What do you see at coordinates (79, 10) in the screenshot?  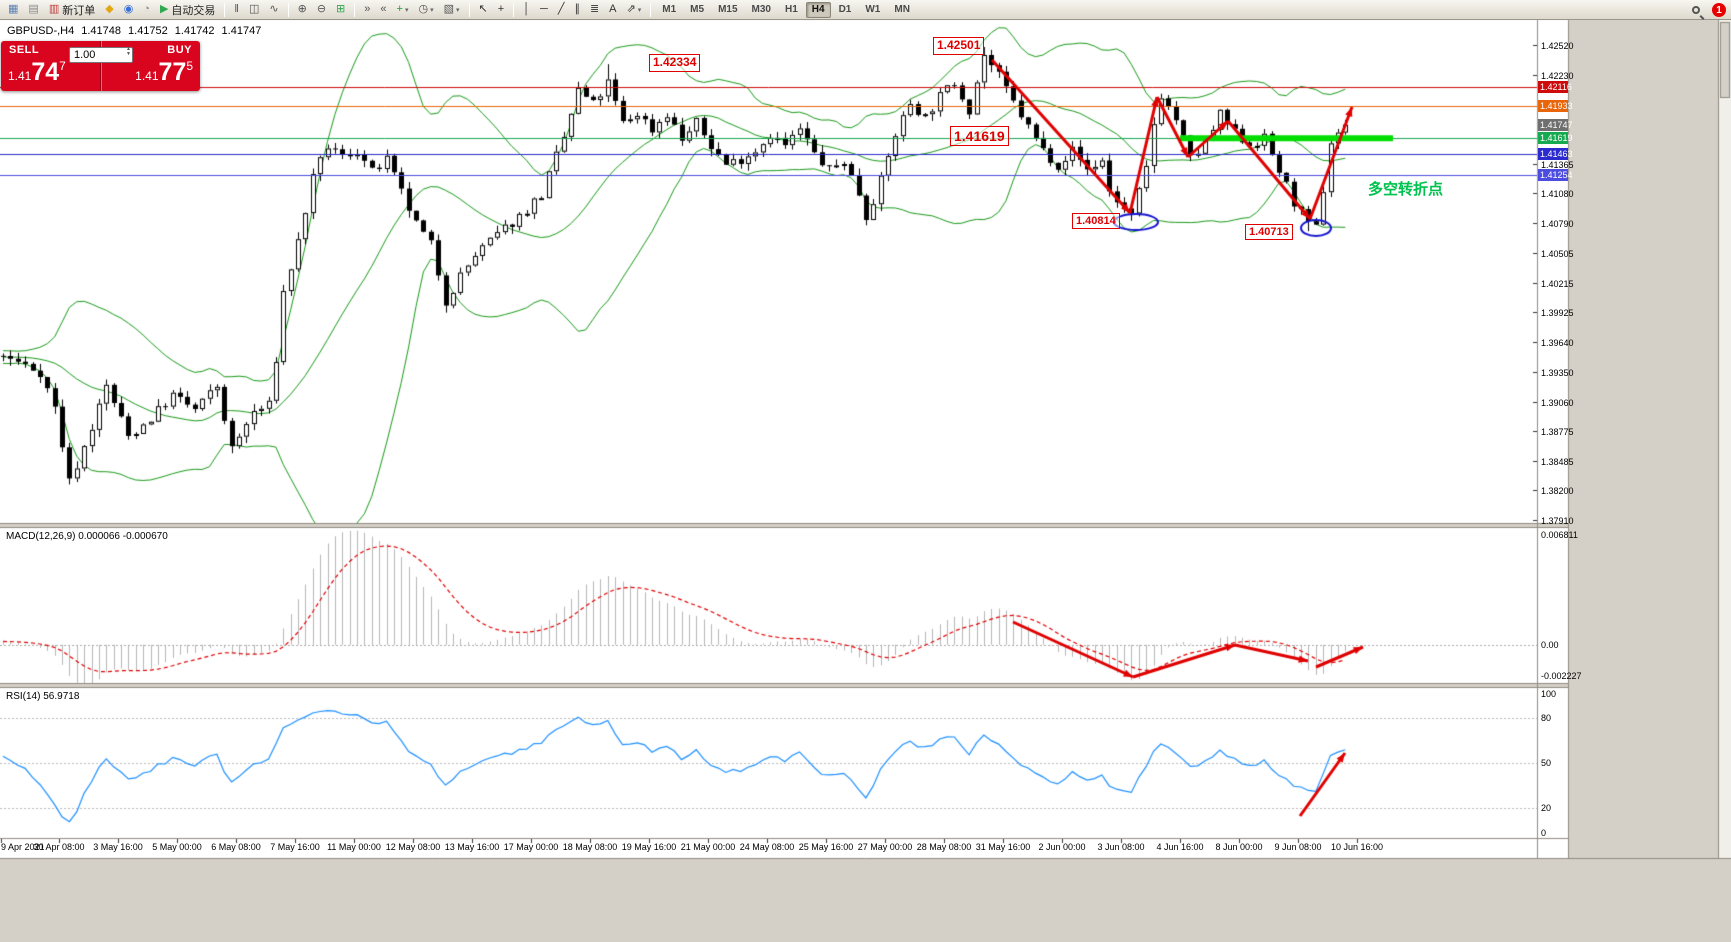 I see `new-order-button-label: 新订单` at bounding box center [79, 10].